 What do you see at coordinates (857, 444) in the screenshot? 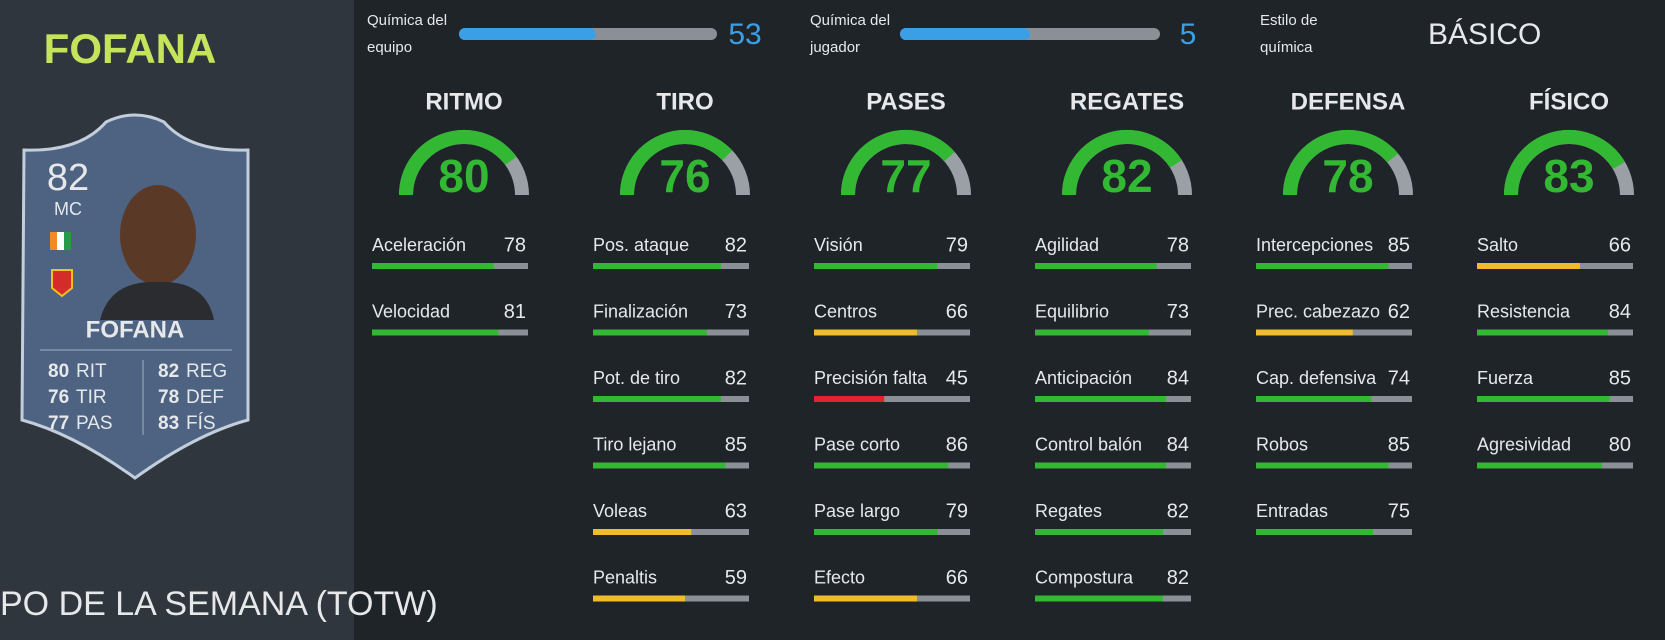
I see `attribute-name: Pase corto` at bounding box center [857, 444].